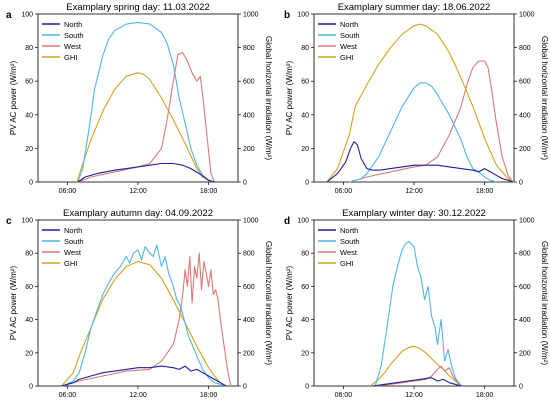 The height and width of the screenshot is (401, 550). What do you see at coordinates (287, 15) in the screenshot?
I see `panel-letter: b` at bounding box center [287, 15].